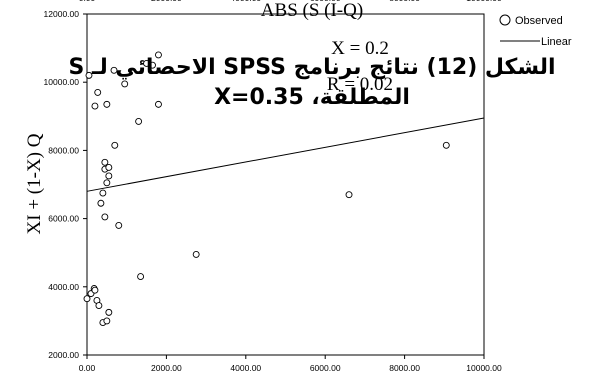  Describe the element at coordinates (360, 48) in the screenshot. I see `annotation-x: X = 0.2` at that location.